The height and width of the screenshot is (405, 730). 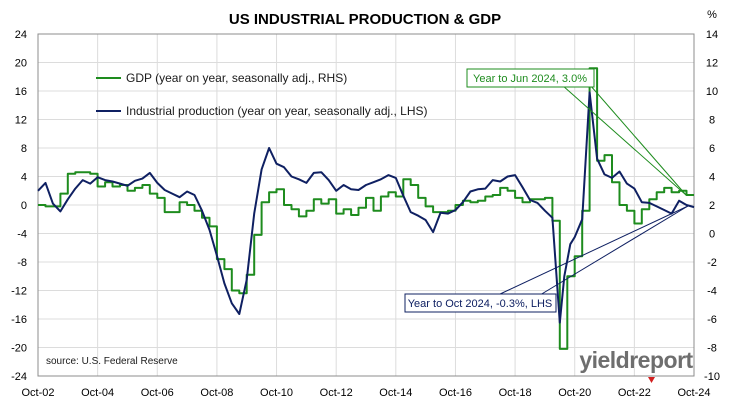 I want to click on chart-title: US INDUSTRIAL PRODUCTION & GDP, so click(x=365, y=19).